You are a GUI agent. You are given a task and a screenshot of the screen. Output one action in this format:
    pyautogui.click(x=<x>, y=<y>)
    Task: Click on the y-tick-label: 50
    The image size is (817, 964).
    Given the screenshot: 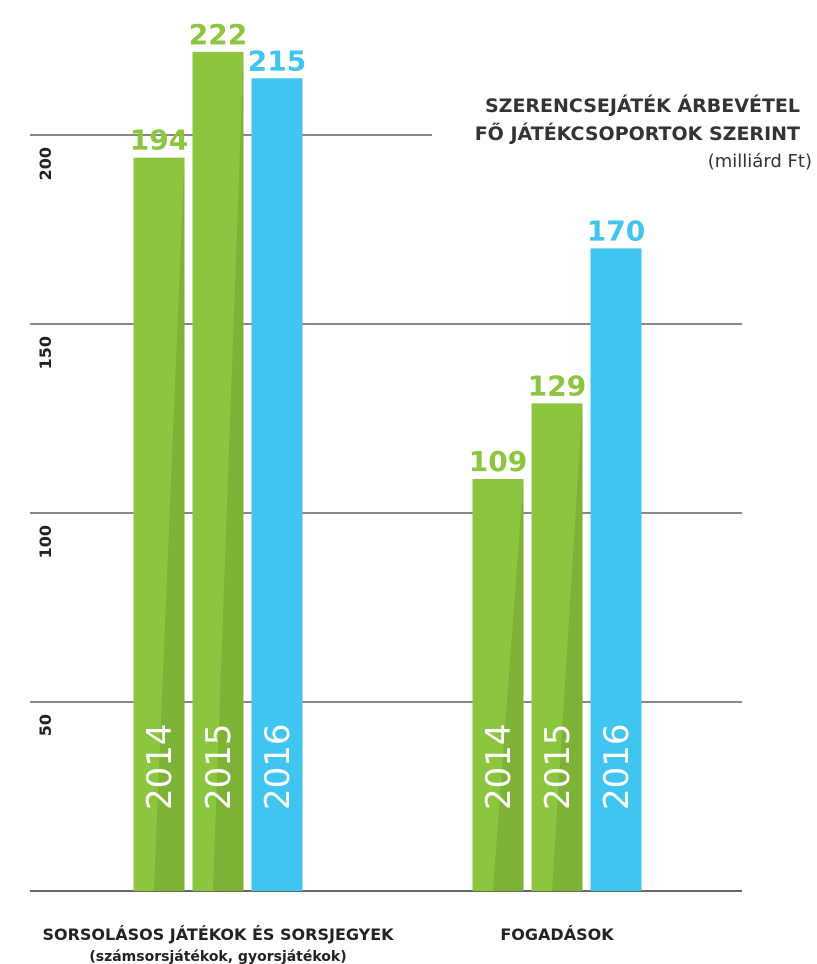 What is the action you would take?
    pyautogui.click(x=45, y=725)
    